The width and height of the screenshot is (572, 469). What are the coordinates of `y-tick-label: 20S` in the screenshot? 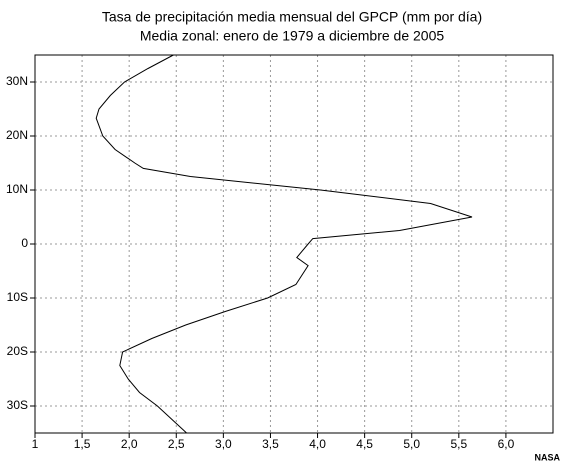 It's located at (17, 351).